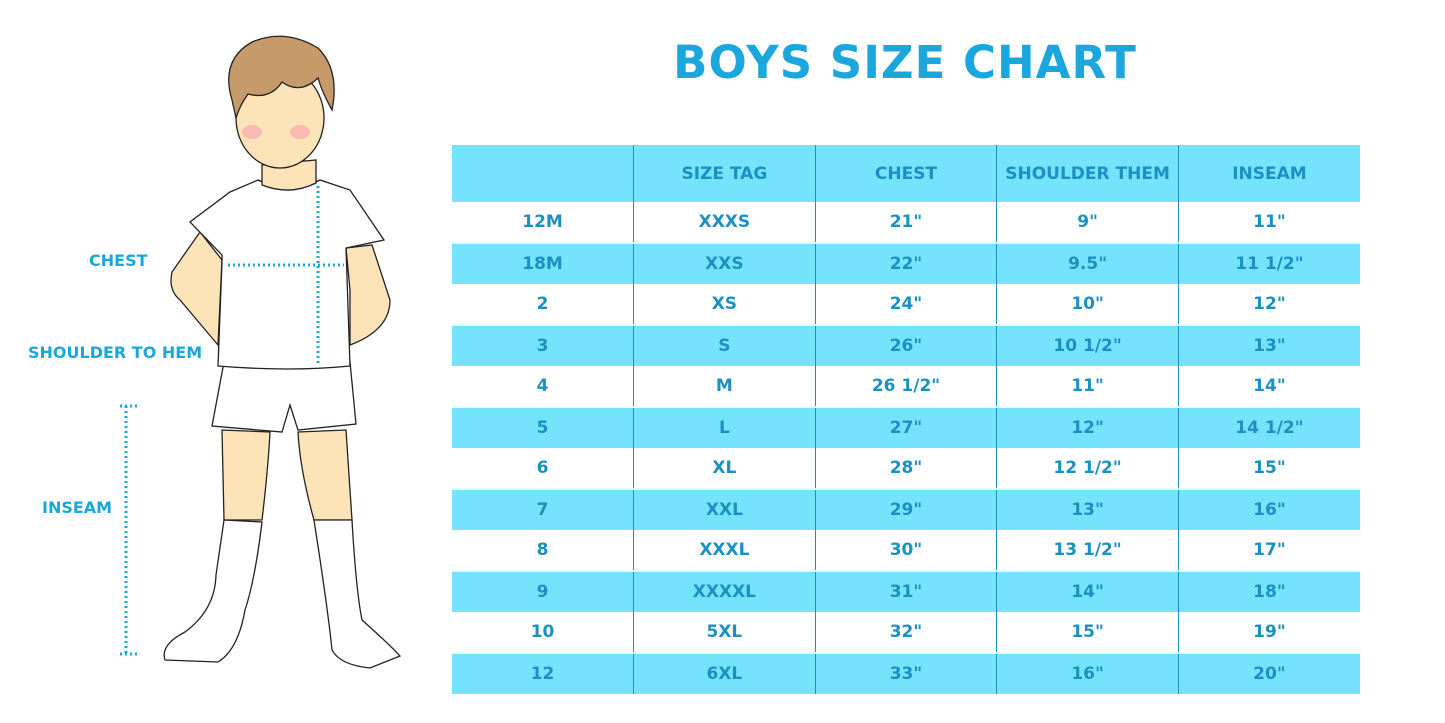 Image resolution: width=1445 pixels, height=723 pixels. I want to click on cell-inseam: 19", so click(1268, 633).